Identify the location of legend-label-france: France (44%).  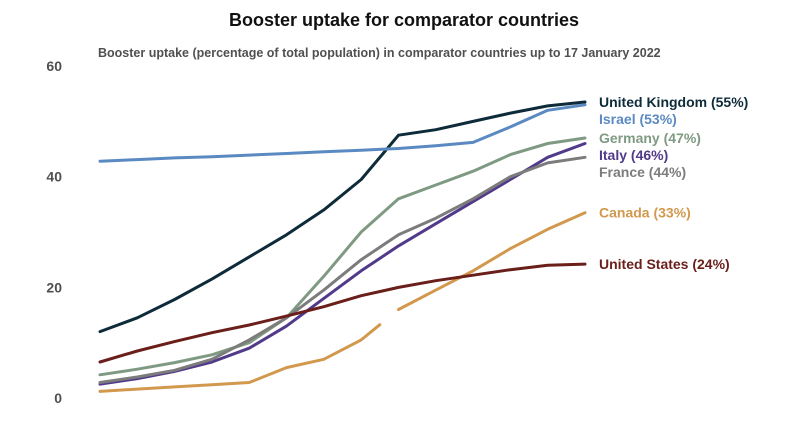
(642, 172).